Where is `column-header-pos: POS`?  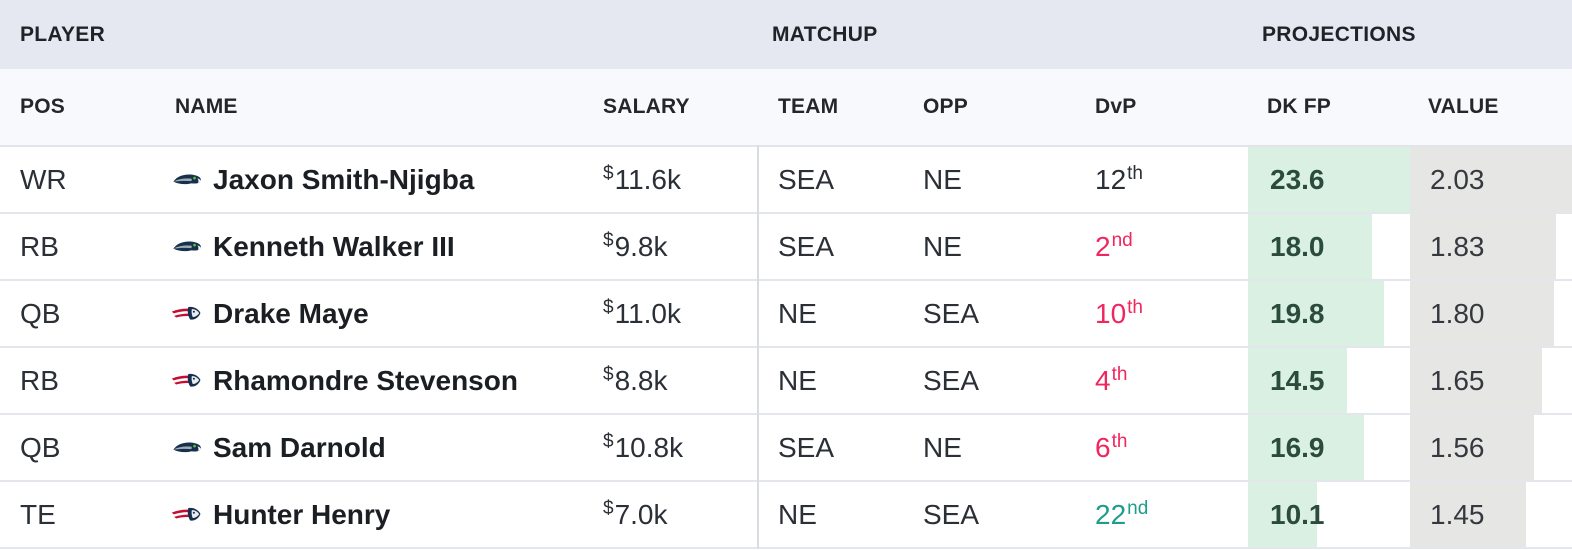 column-header-pos: POS is located at coordinates (42, 106).